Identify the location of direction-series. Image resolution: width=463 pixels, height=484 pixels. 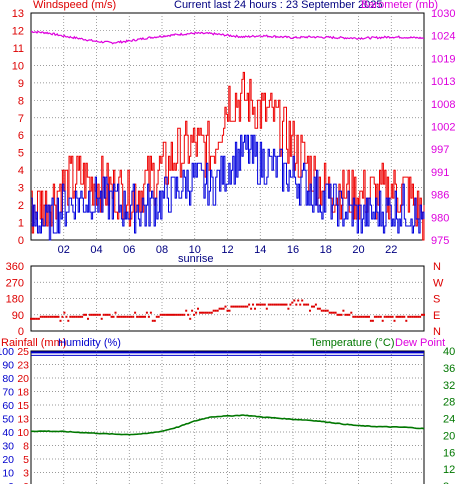
(227, 310).